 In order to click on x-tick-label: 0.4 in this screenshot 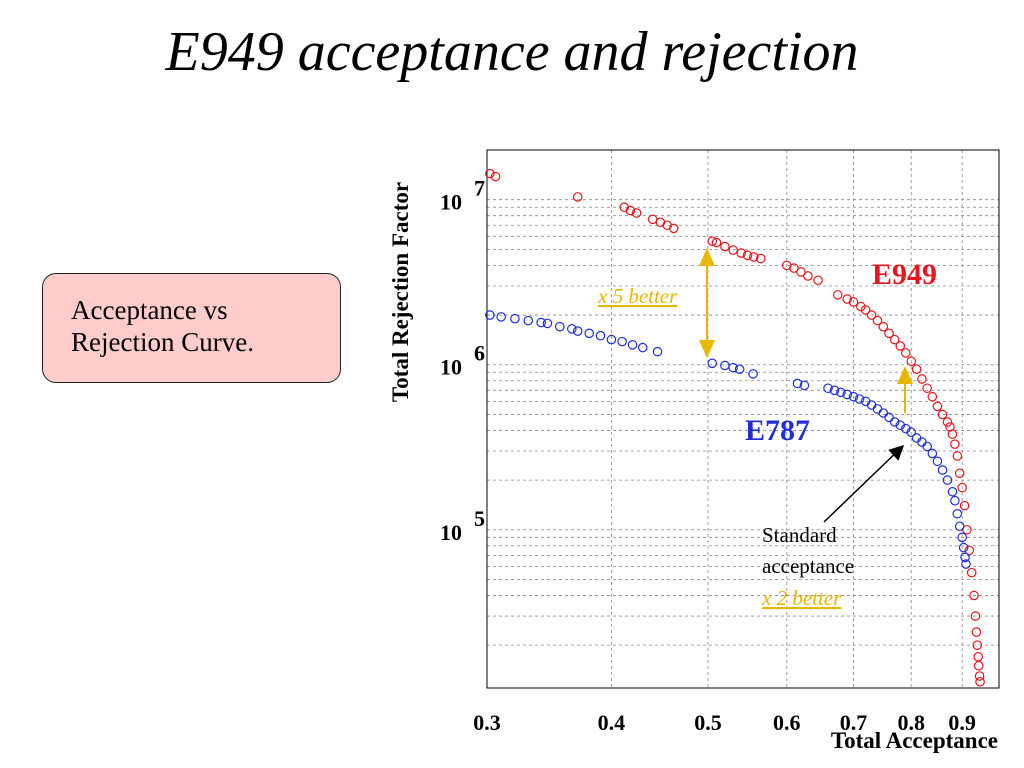, I will do `click(612, 722)`.